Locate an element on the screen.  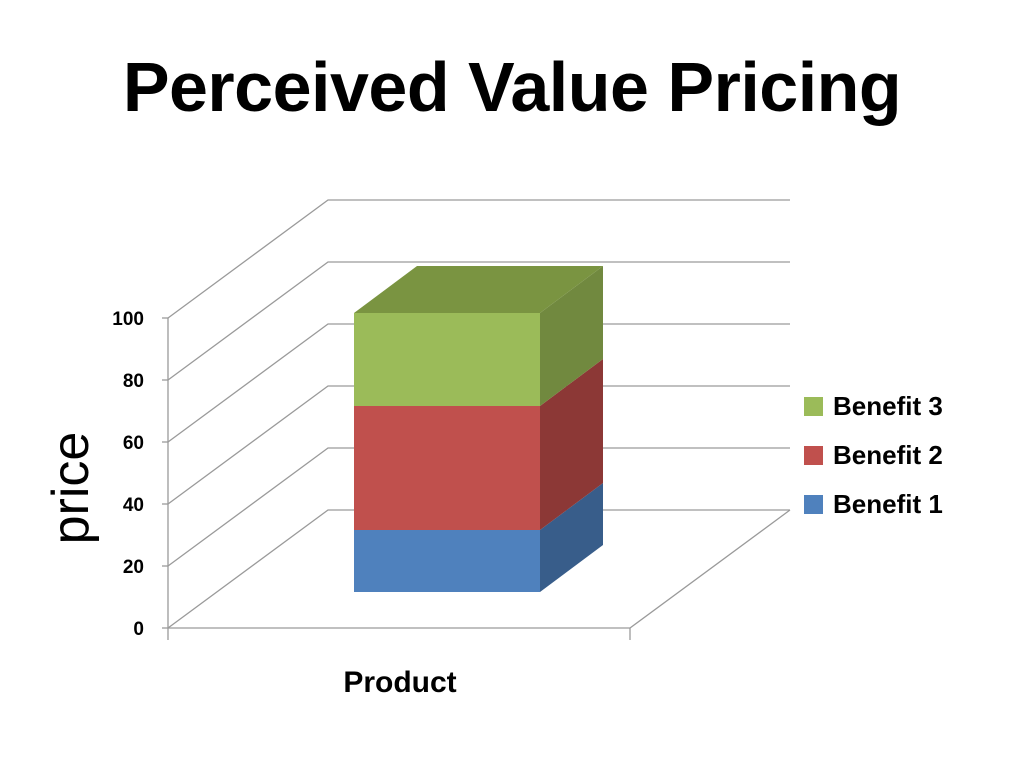
y-tick-label: 40 is located at coordinates (133, 505).